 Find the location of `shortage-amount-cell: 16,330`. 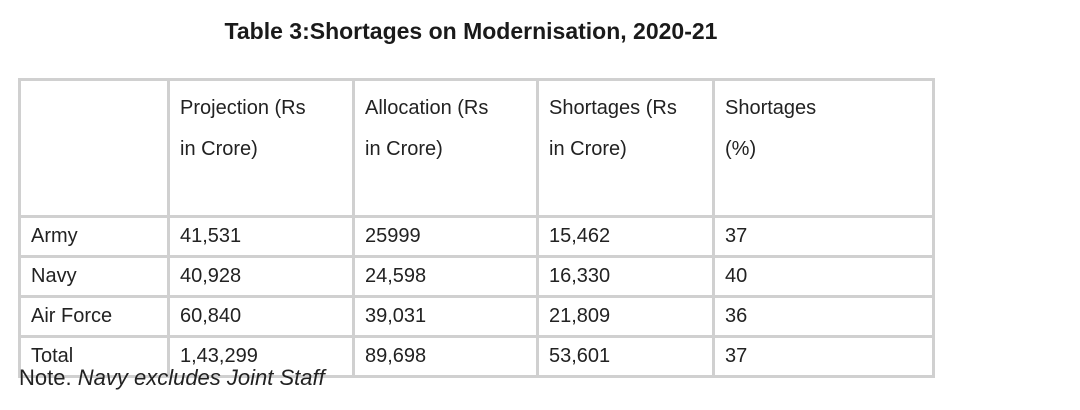

shortage-amount-cell: 16,330 is located at coordinates (625, 276).